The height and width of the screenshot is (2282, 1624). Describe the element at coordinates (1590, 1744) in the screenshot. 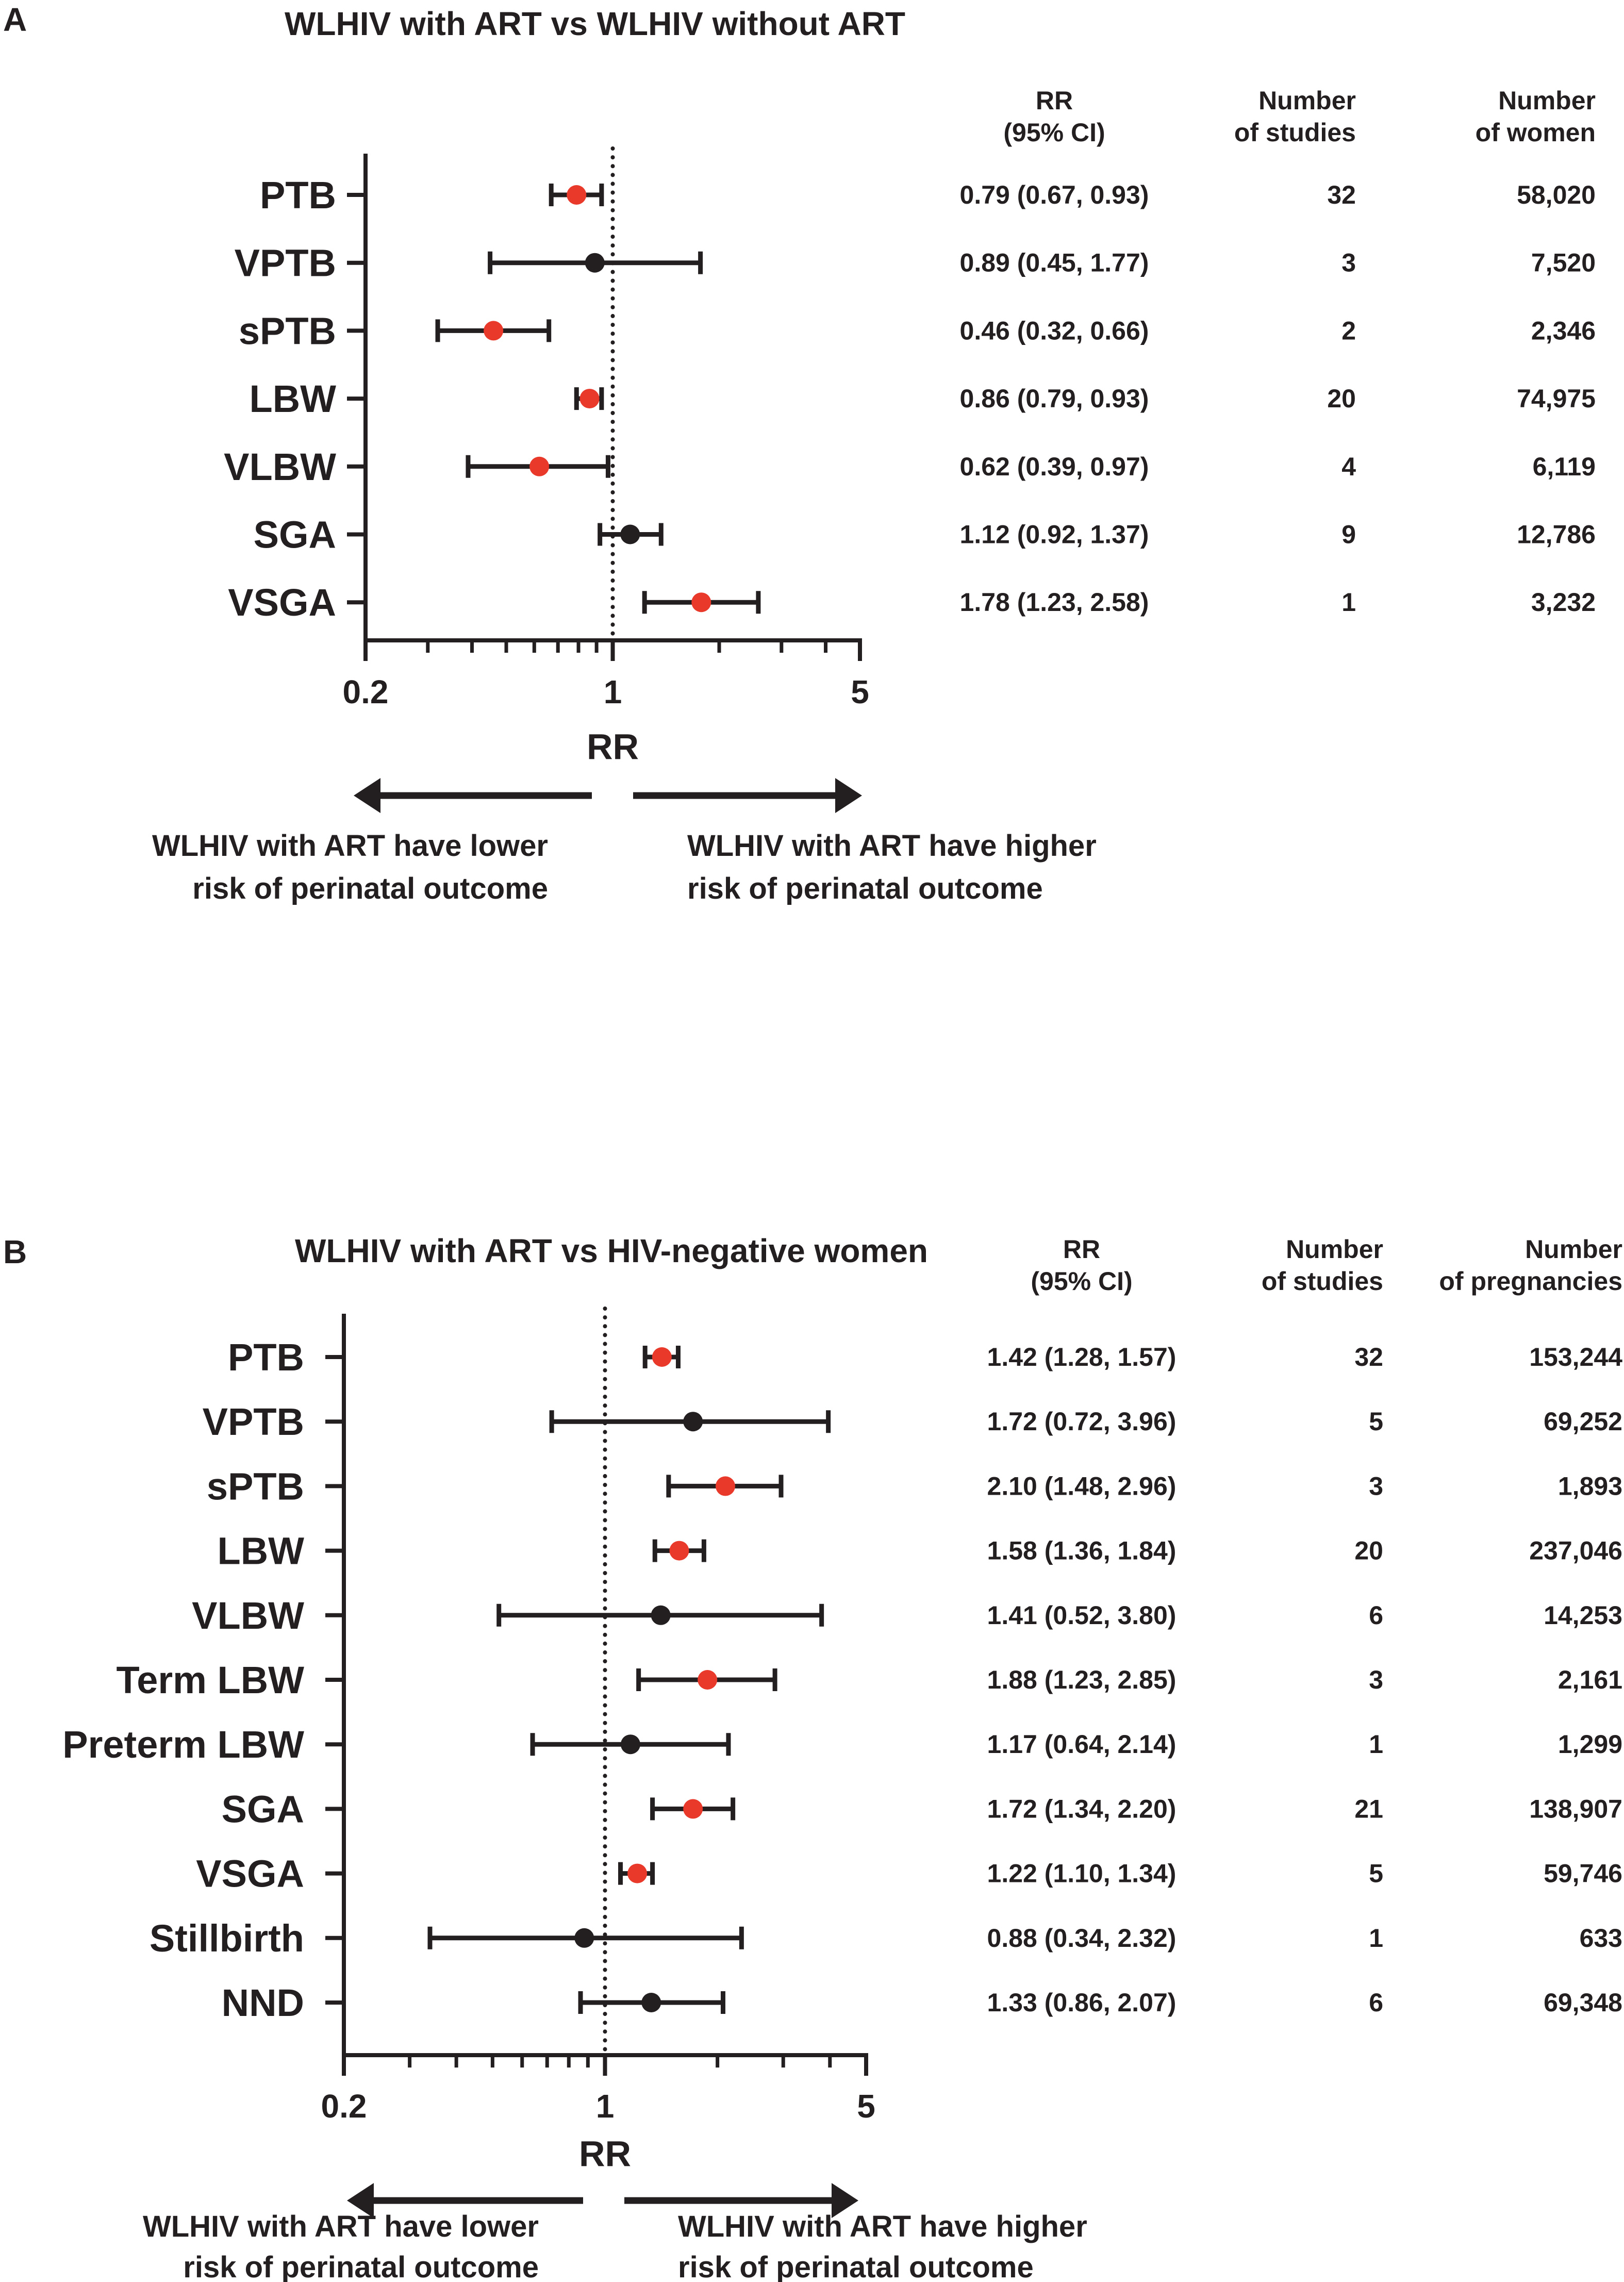

I see `count-cell: 1,299` at that location.